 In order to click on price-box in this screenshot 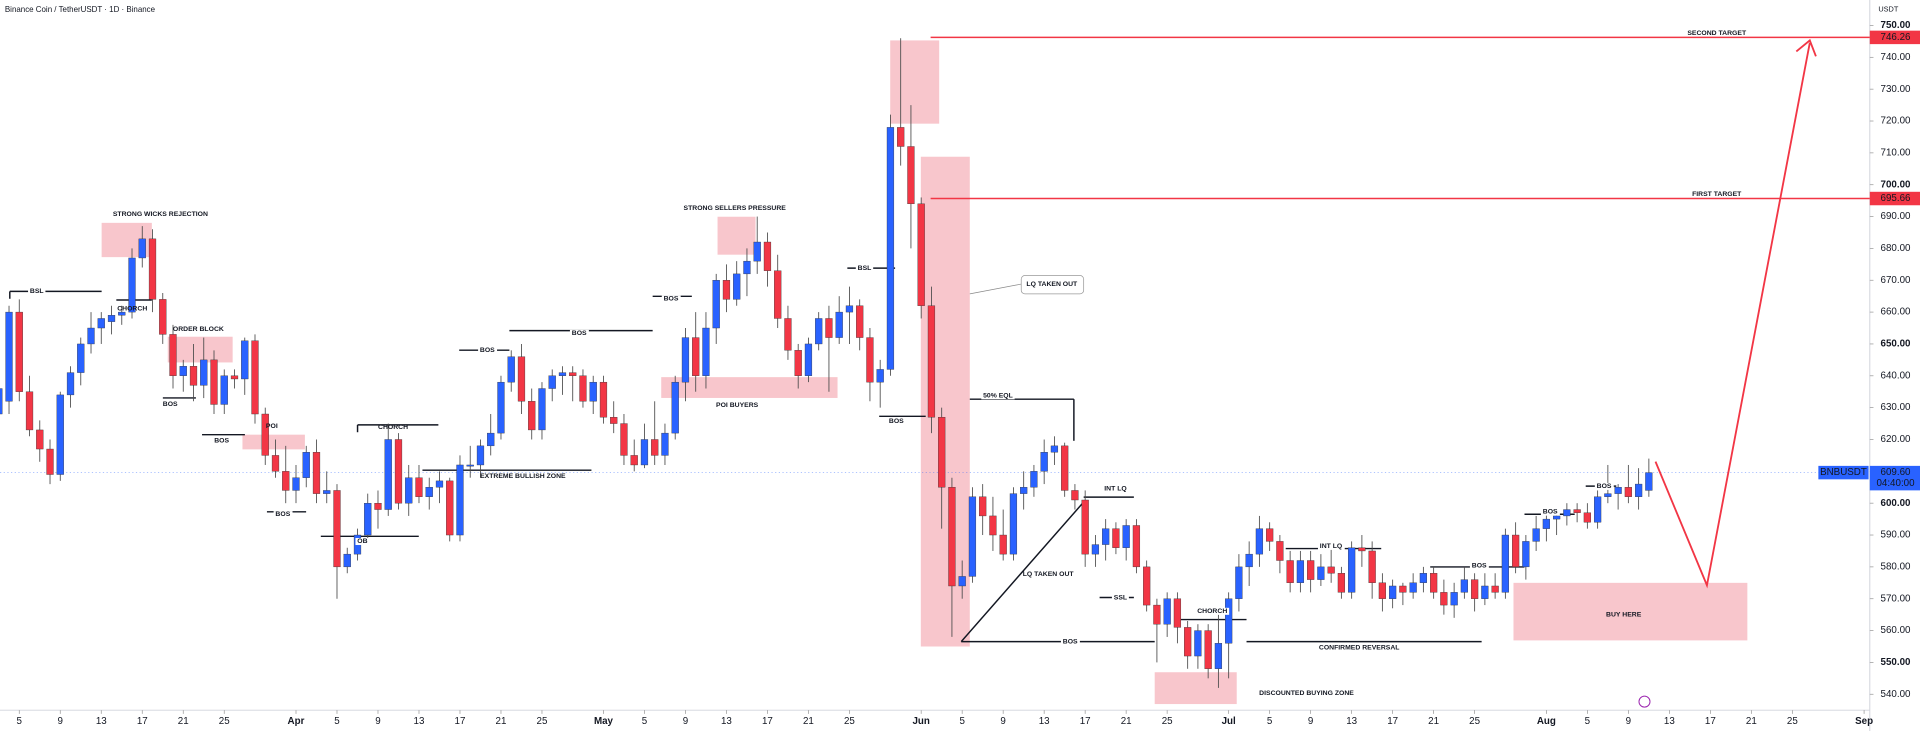, I will do `click(1894, 37)`.